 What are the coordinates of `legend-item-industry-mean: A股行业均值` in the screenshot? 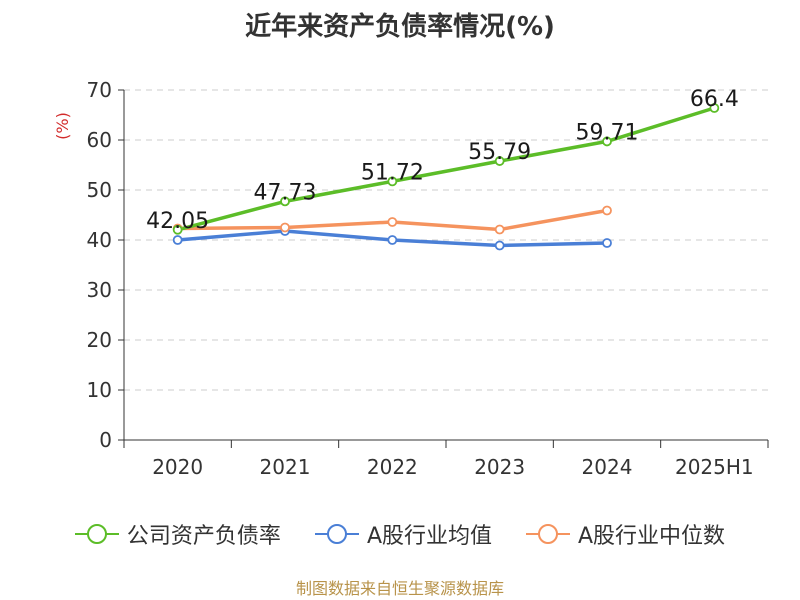 It's located at (403, 534).